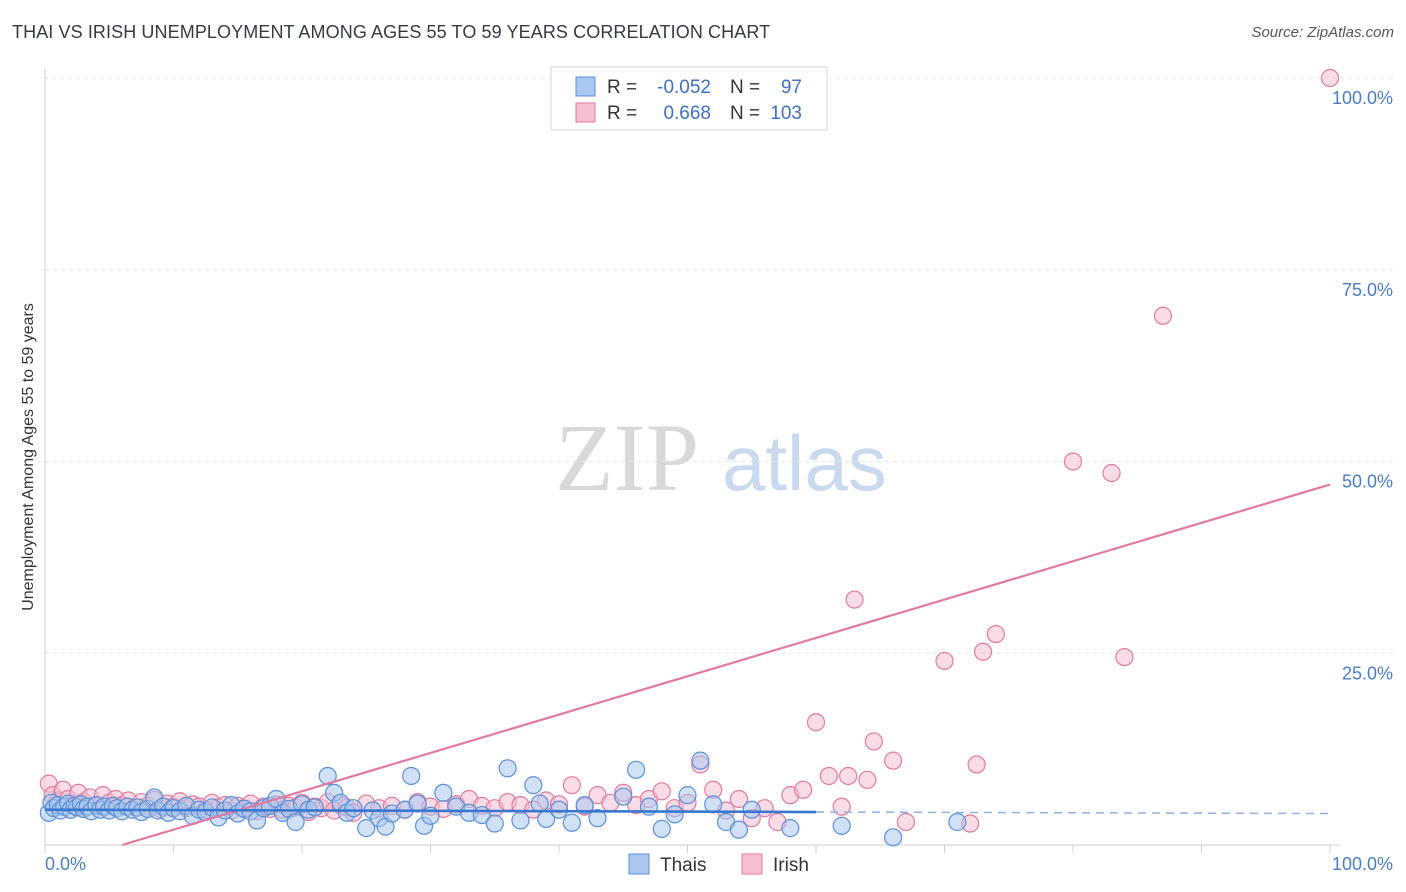  What do you see at coordinates (745, 87) in the screenshot?
I see `legend-n-label-thai: N =` at bounding box center [745, 87].